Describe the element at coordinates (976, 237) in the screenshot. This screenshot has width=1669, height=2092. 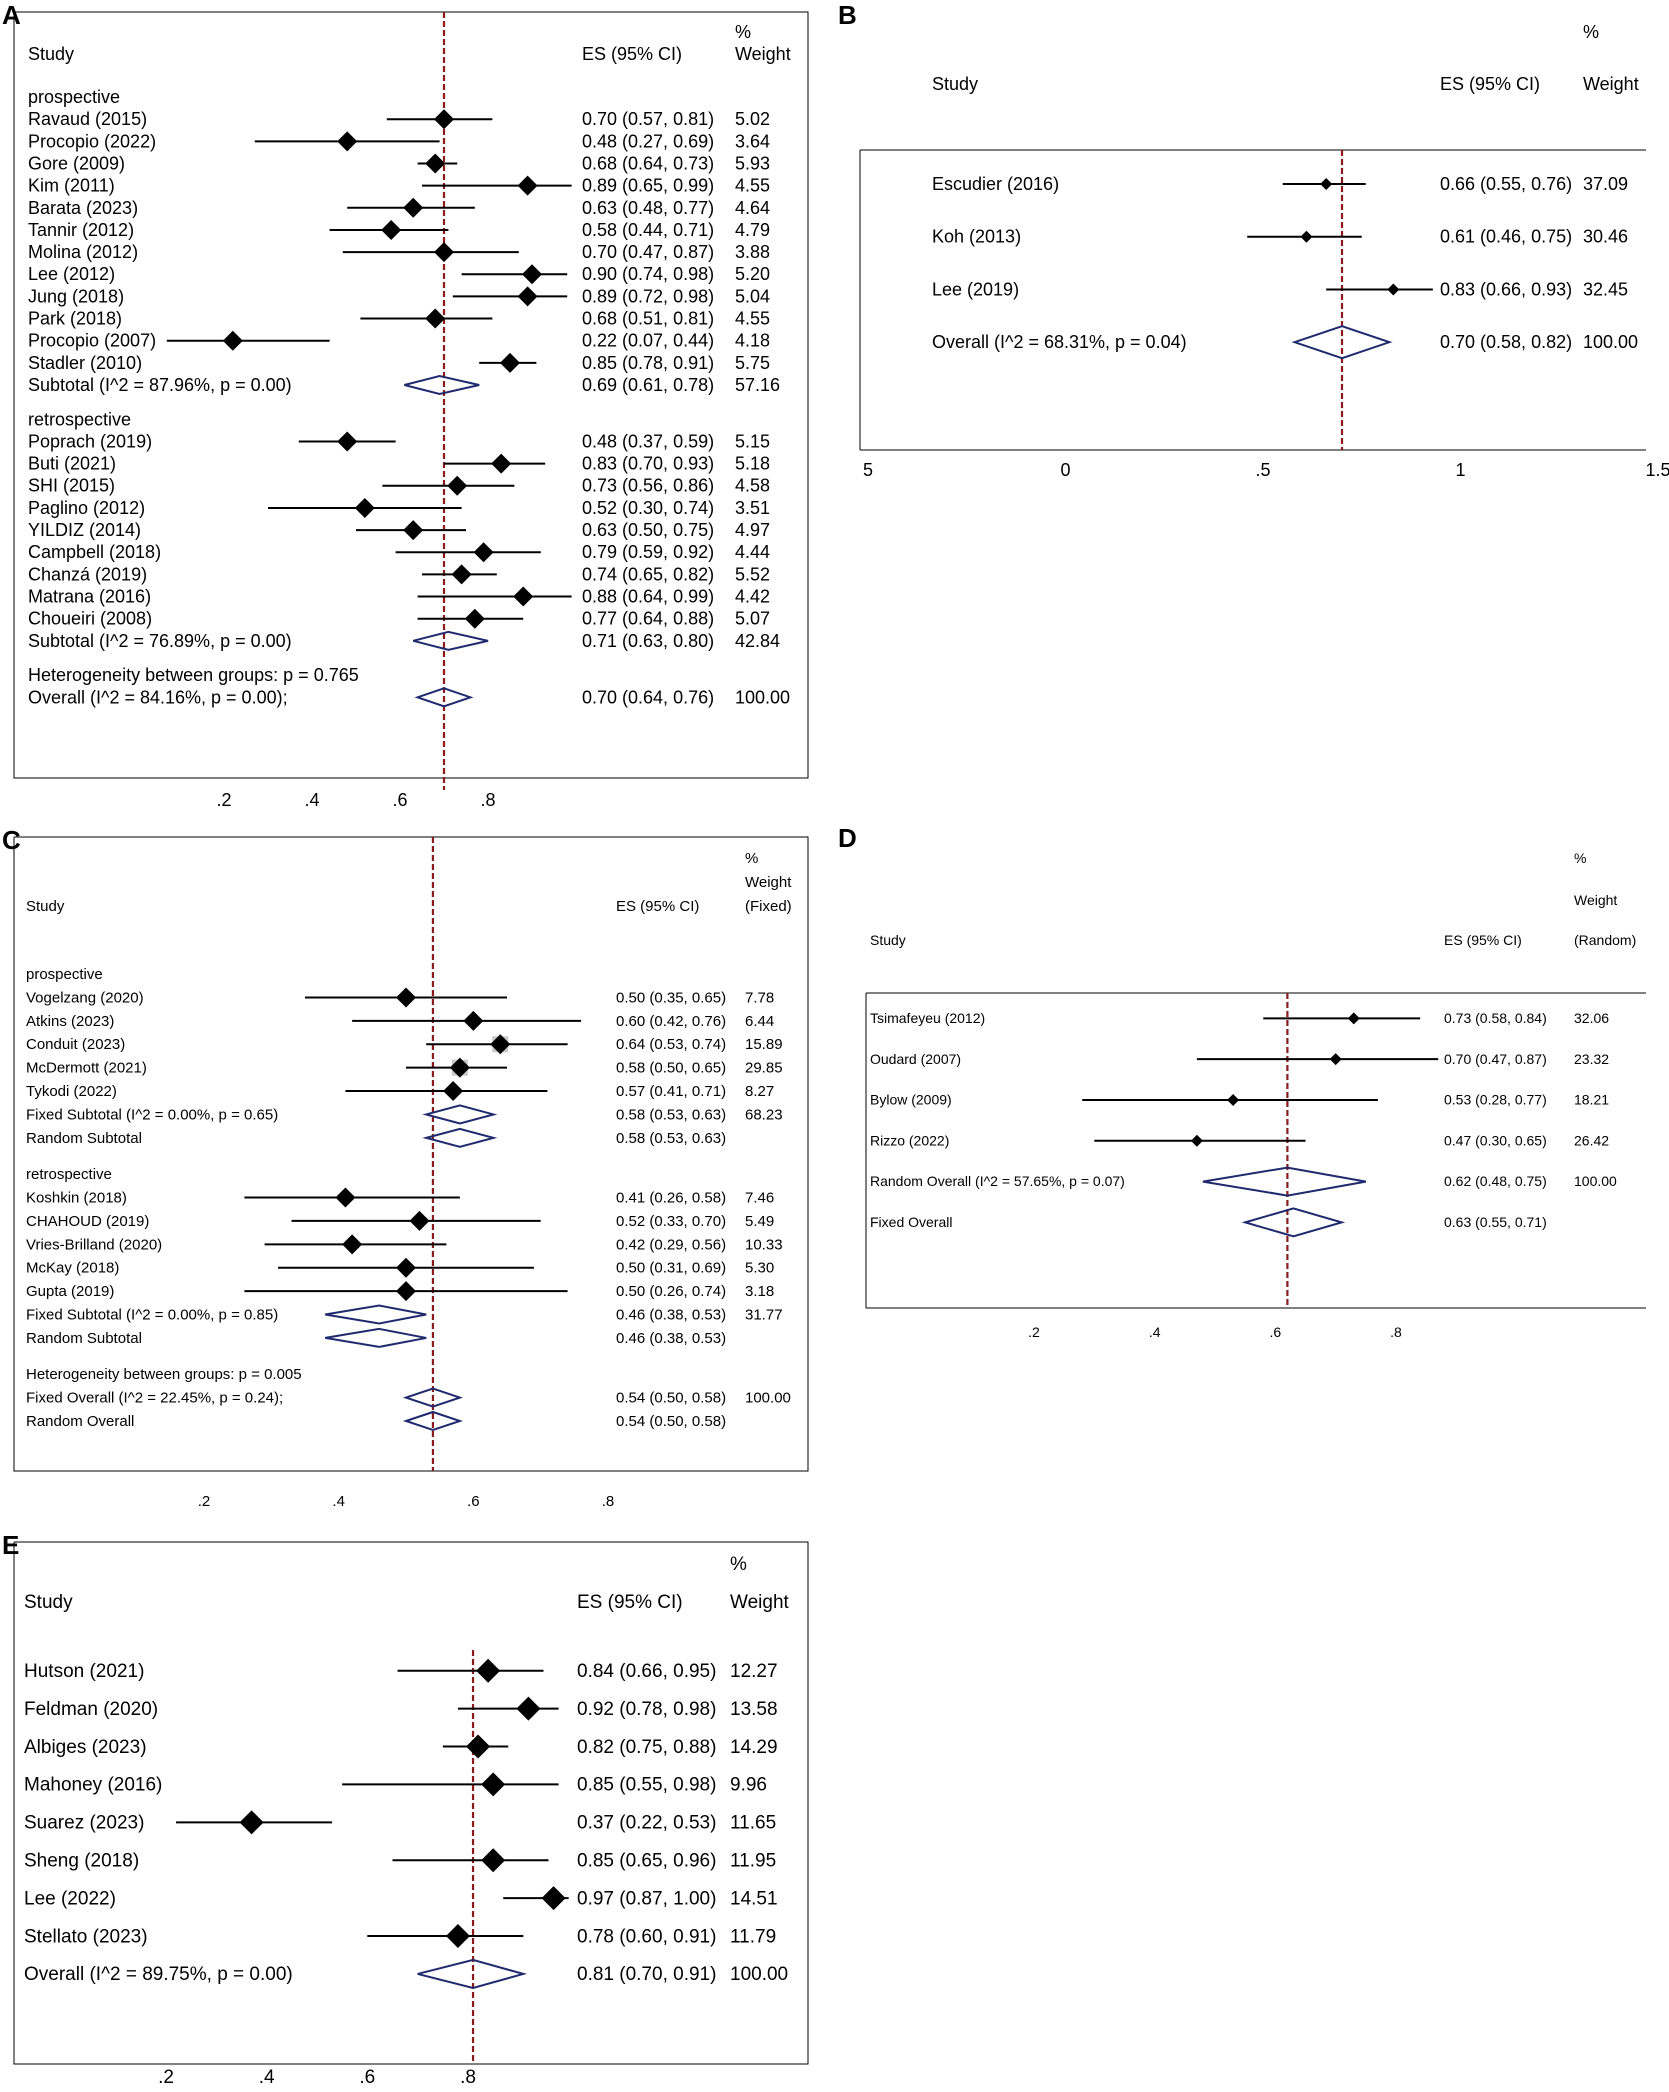
I see `study-label: Koh (2013)` at that location.